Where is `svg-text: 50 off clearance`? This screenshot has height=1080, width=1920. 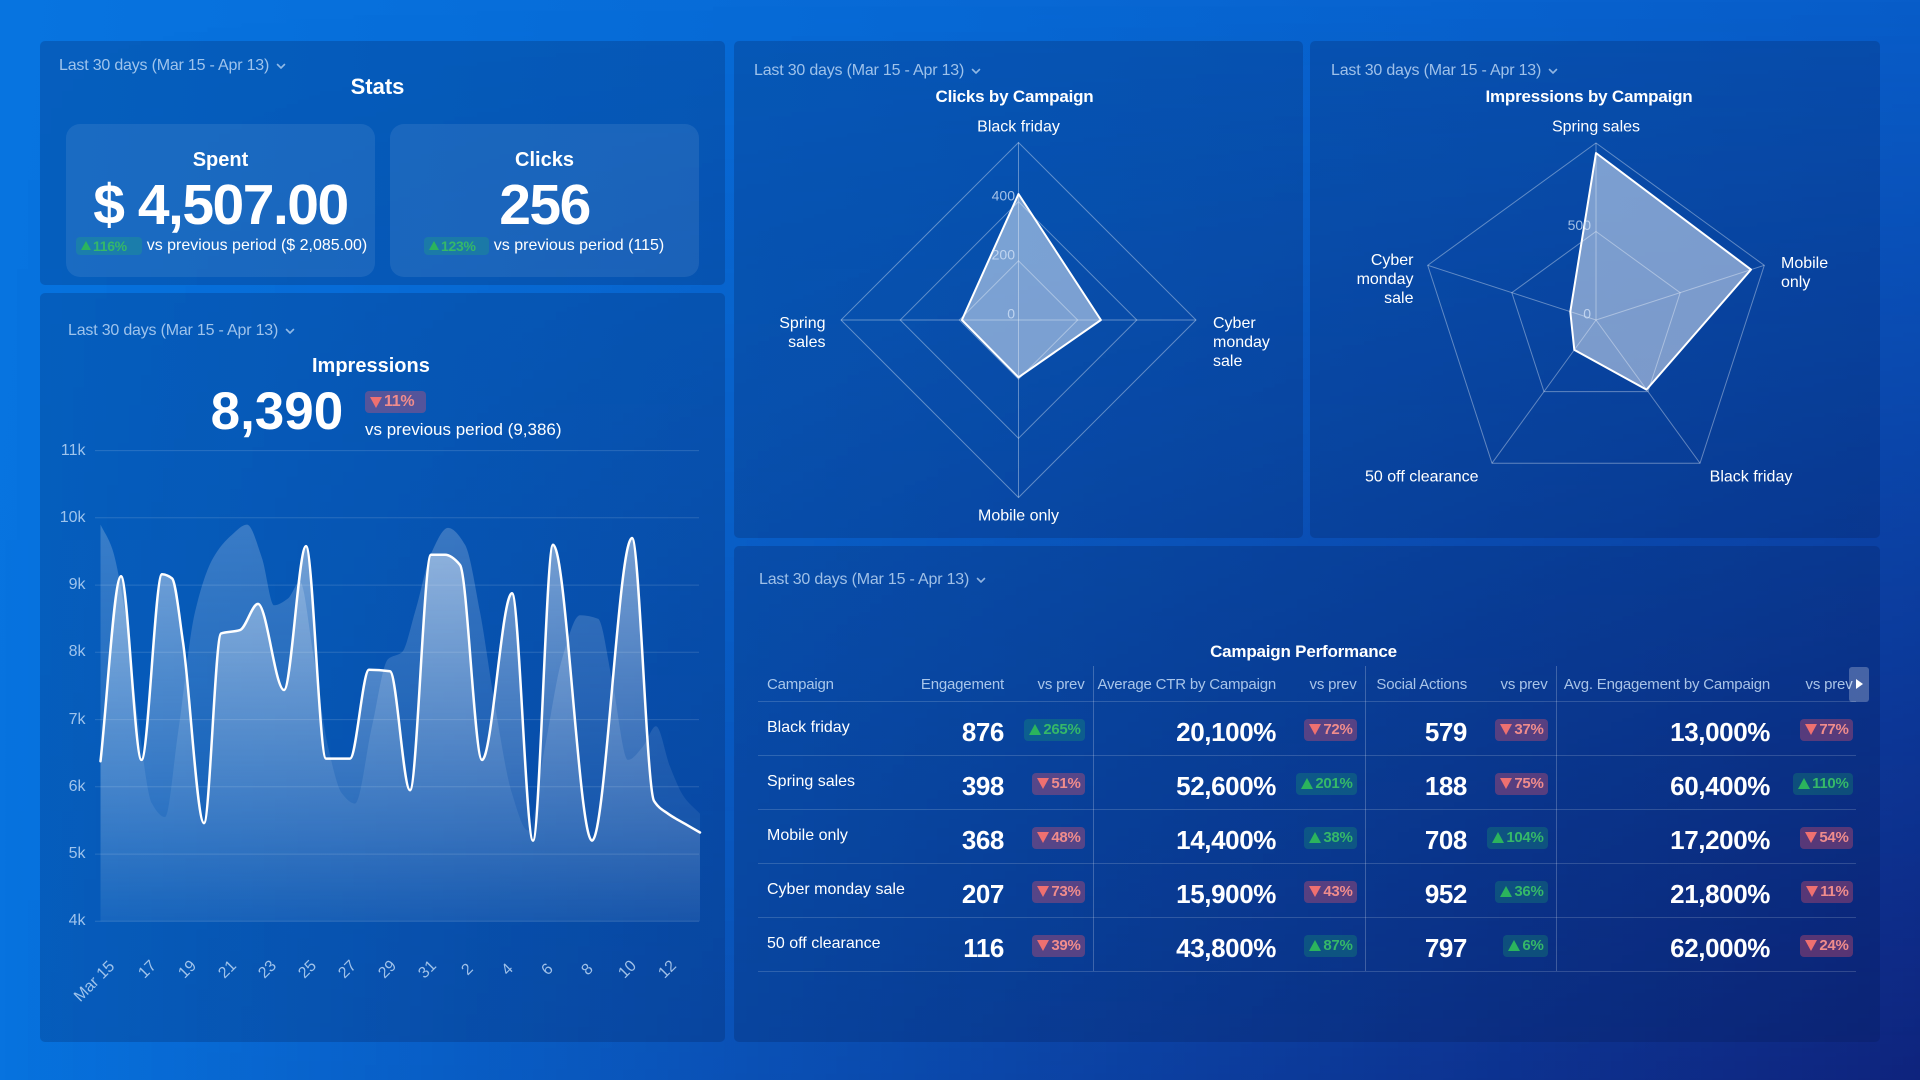
svg-text: 50 off clearance is located at coordinates (1422, 477).